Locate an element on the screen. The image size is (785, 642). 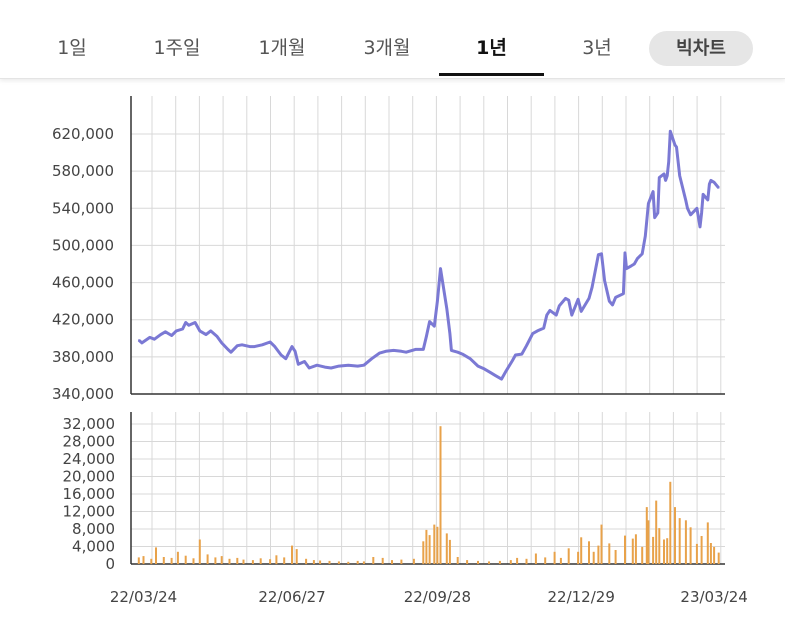
tab-3-months: 3개월 is located at coordinates (387, 51).